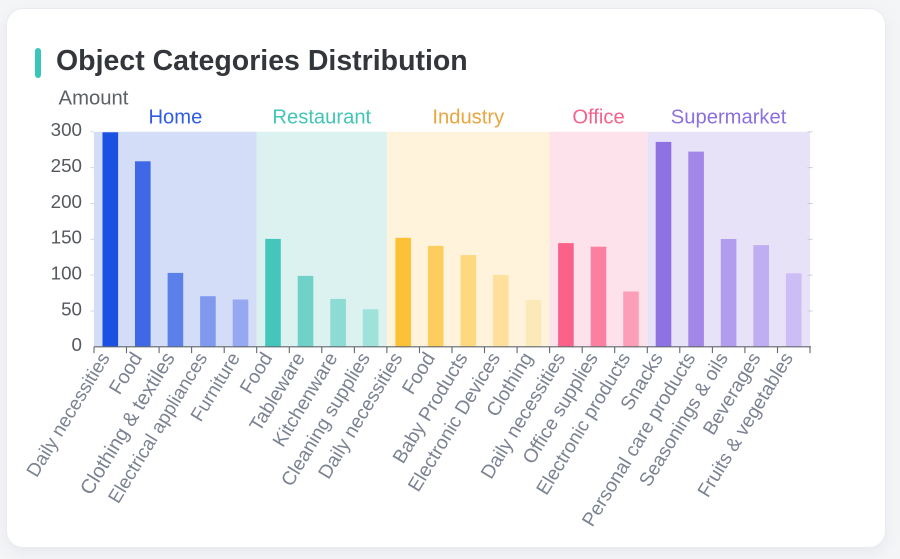  Describe the element at coordinates (598, 118) in the screenshot. I see `svg-text: Office` at that location.